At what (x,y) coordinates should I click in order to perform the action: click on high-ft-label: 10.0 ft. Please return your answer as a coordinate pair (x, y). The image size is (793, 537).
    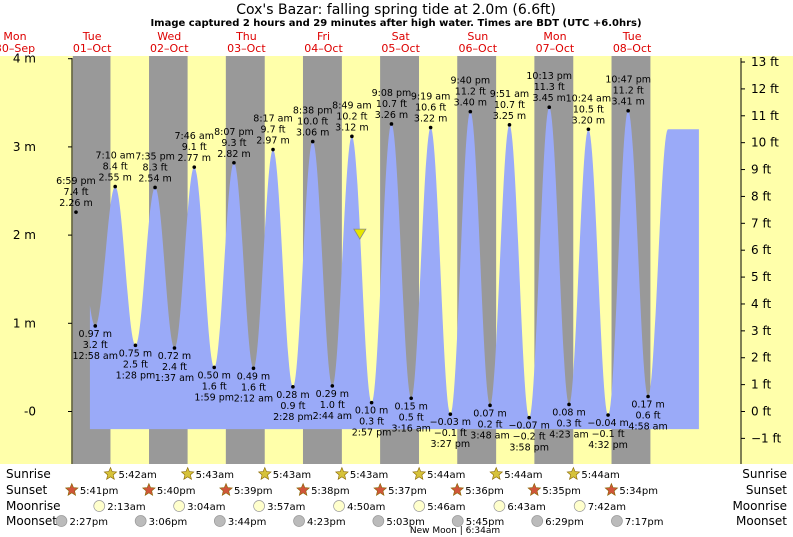
    Looking at the image, I should click on (312, 122).